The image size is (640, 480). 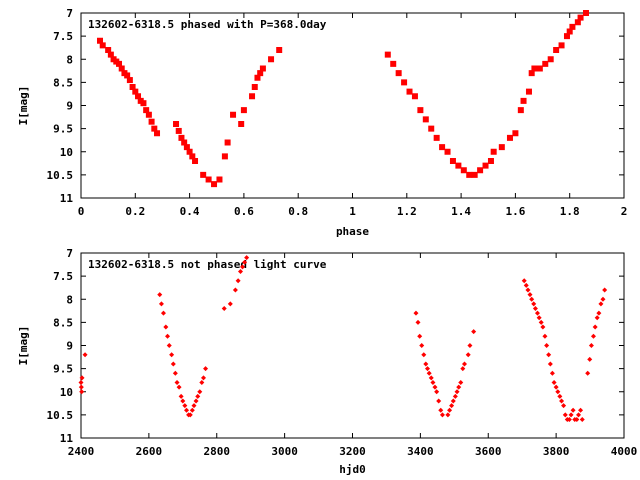 What do you see at coordinates (60, 415) in the screenshot?
I see `y-tick-label: 10.5` at bounding box center [60, 415].